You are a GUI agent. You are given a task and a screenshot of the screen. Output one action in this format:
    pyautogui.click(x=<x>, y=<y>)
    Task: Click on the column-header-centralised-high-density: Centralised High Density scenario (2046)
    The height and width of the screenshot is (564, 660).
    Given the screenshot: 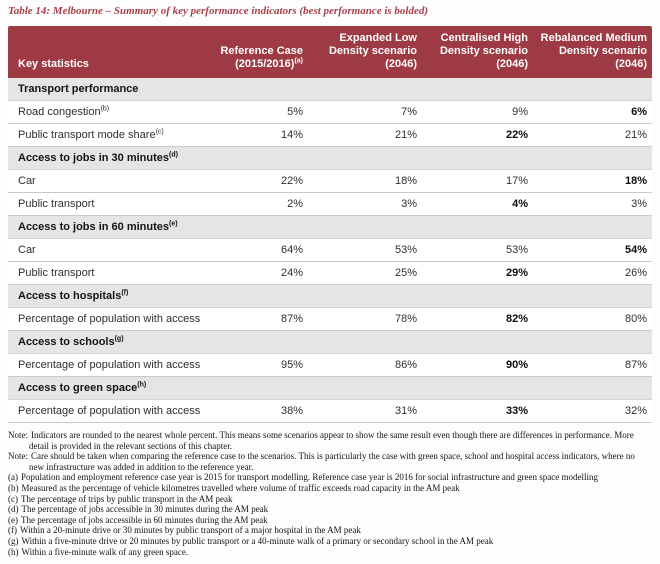 What is the action you would take?
    pyautogui.click(x=477, y=52)
    